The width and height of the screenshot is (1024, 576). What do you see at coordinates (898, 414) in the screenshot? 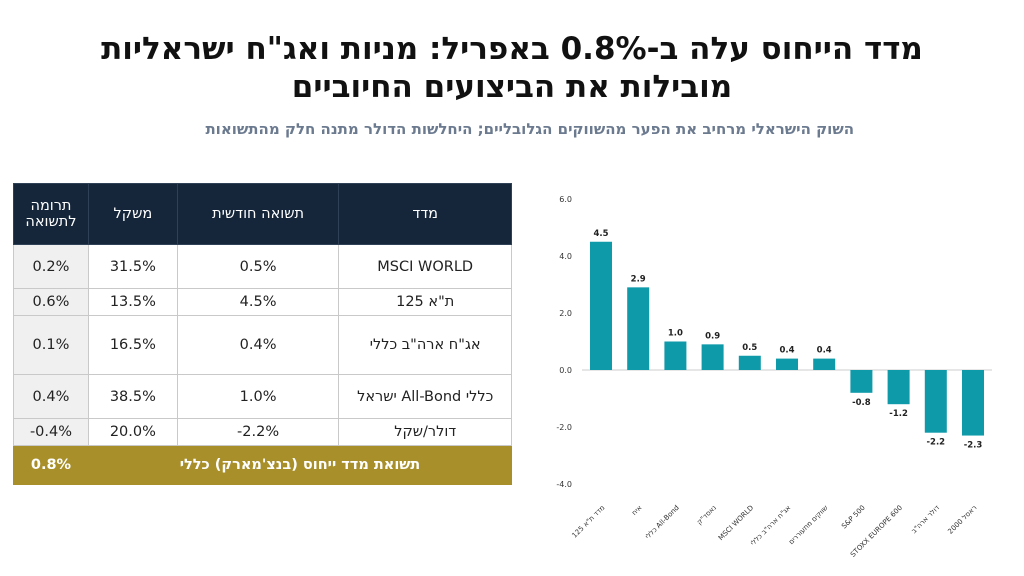
I see `data-label: -1.2` at bounding box center [898, 414].